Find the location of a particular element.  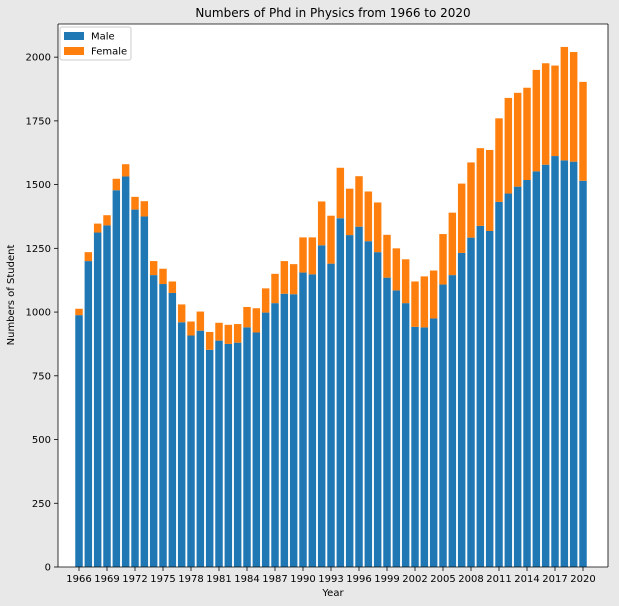

bar-female-1975 is located at coordinates (163, 276).